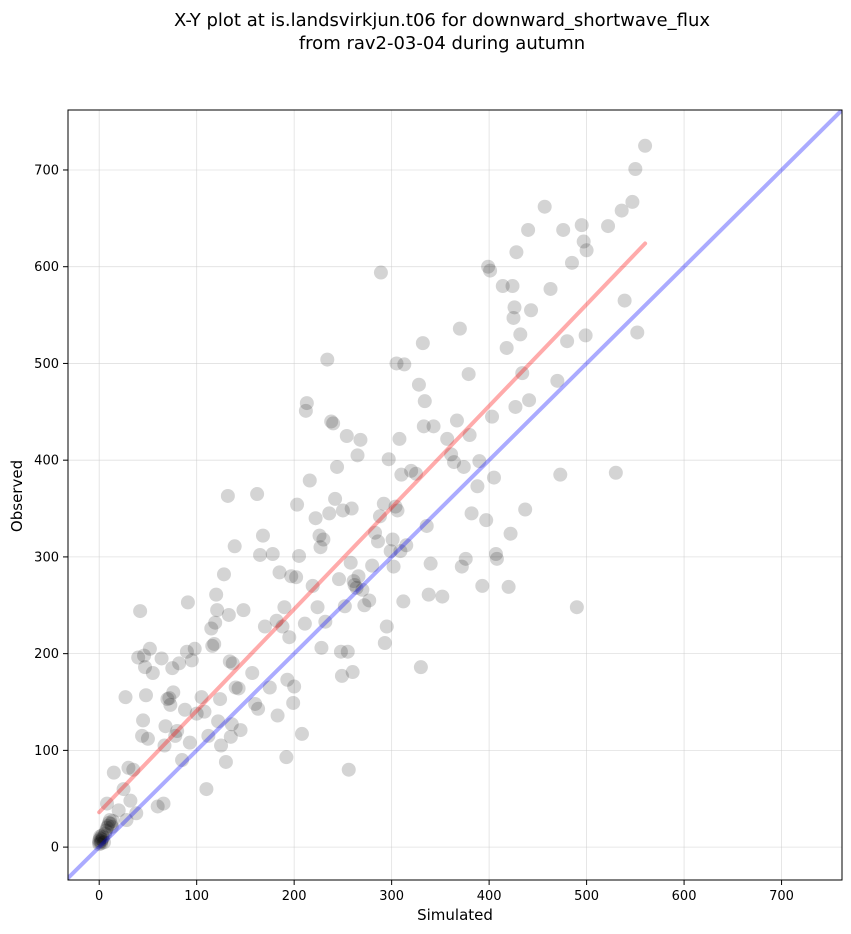  Describe the element at coordinates (391, 896) in the screenshot. I see `x-tick-label: 300` at that location.